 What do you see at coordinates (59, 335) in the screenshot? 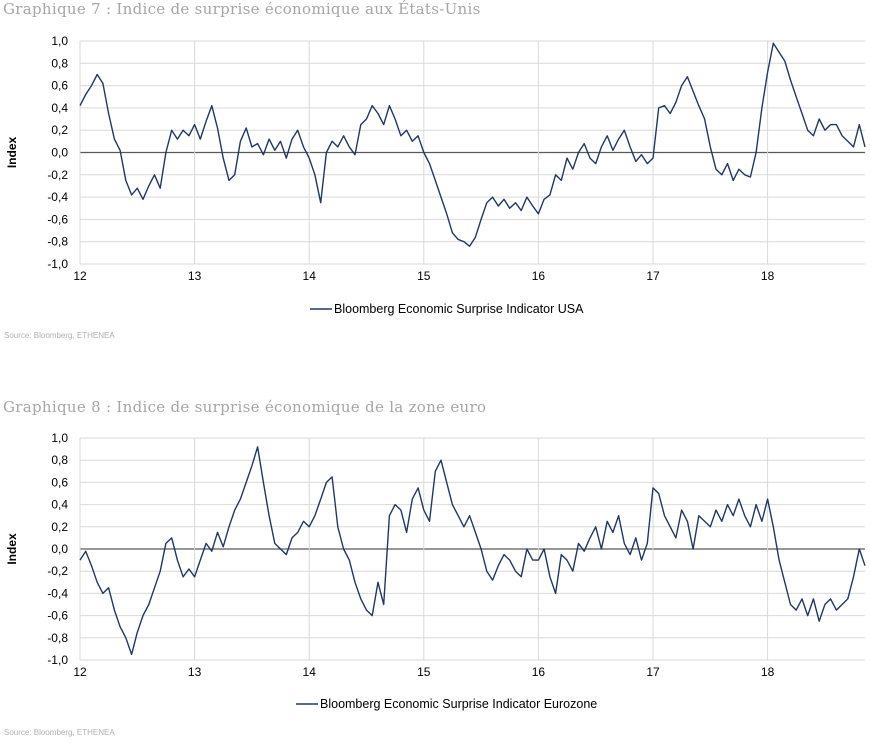
I see `chart-7-source: Source: Bloomberg, ETHENEA` at bounding box center [59, 335].